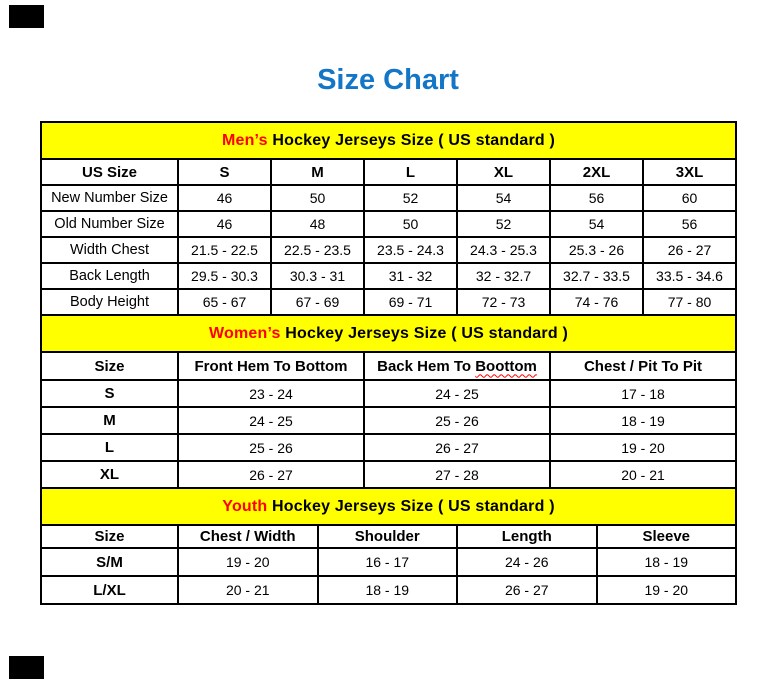 This screenshot has width=776, height=692. Describe the element at coordinates (224, 276) in the screenshot. I see `table-cell: 29.5 - 30.3` at that location.